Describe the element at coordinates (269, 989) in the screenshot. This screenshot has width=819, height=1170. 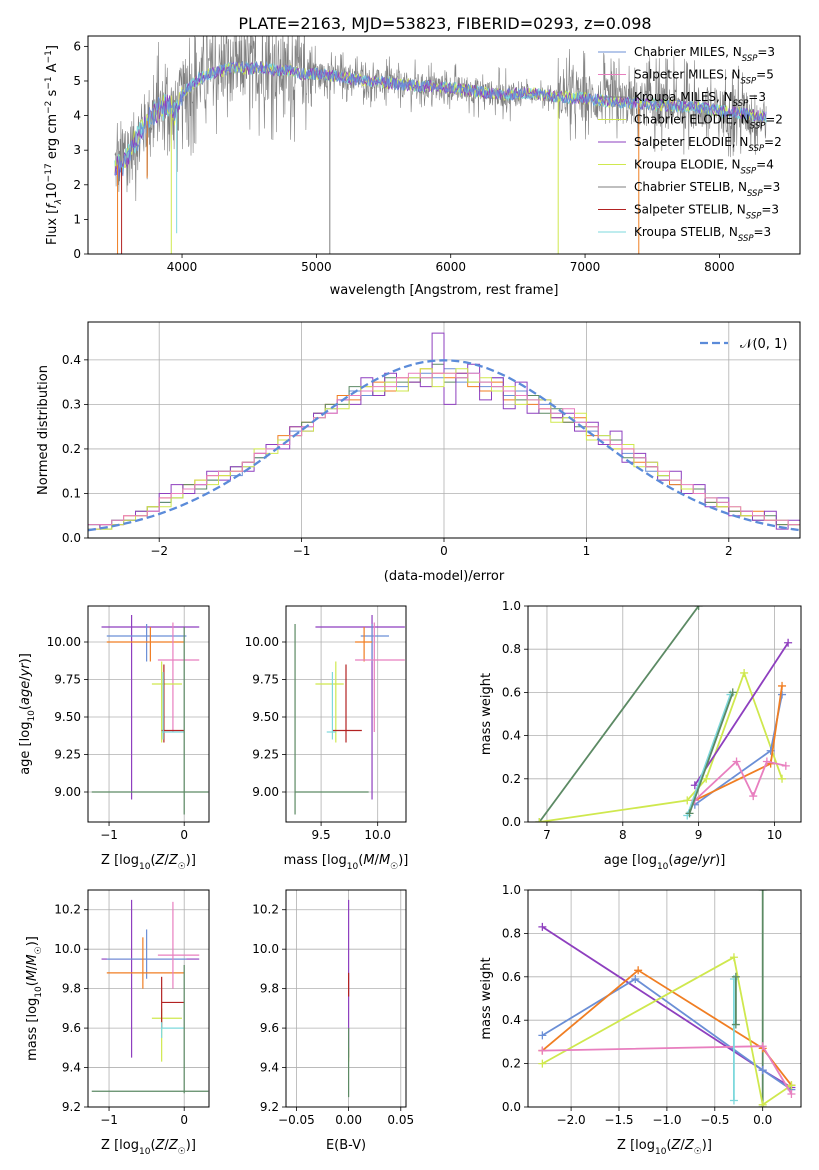
I see `y-tick-label: 9.8` at that location.